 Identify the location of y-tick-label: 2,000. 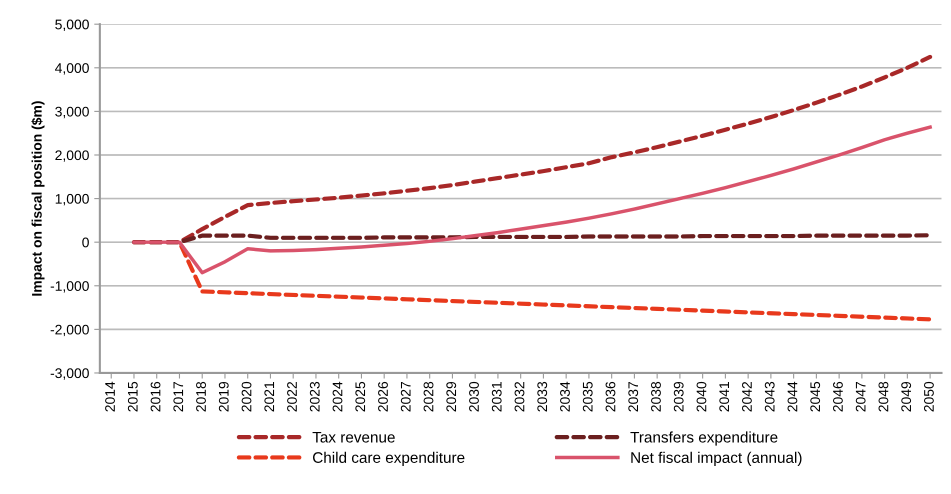
(72, 156).